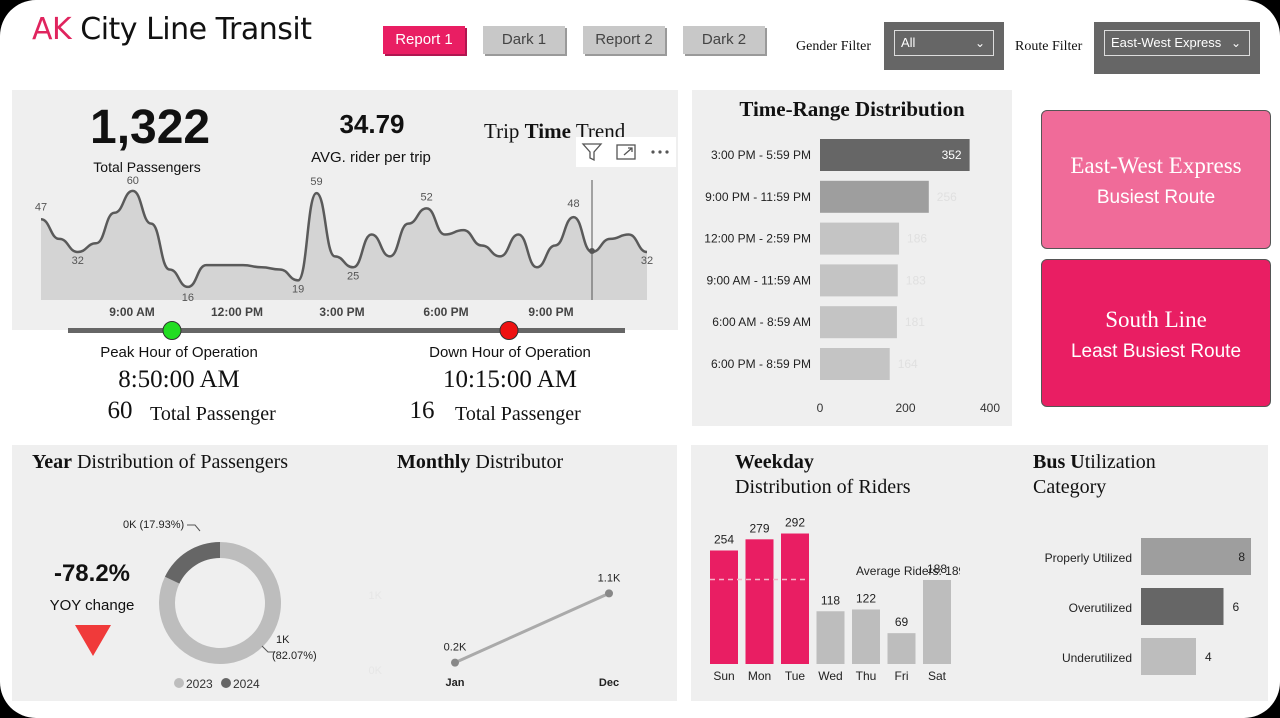 The width and height of the screenshot is (1280, 718). What do you see at coordinates (990, 408) in the screenshot?
I see `time-range-x-tick: 400` at bounding box center [990, 408].